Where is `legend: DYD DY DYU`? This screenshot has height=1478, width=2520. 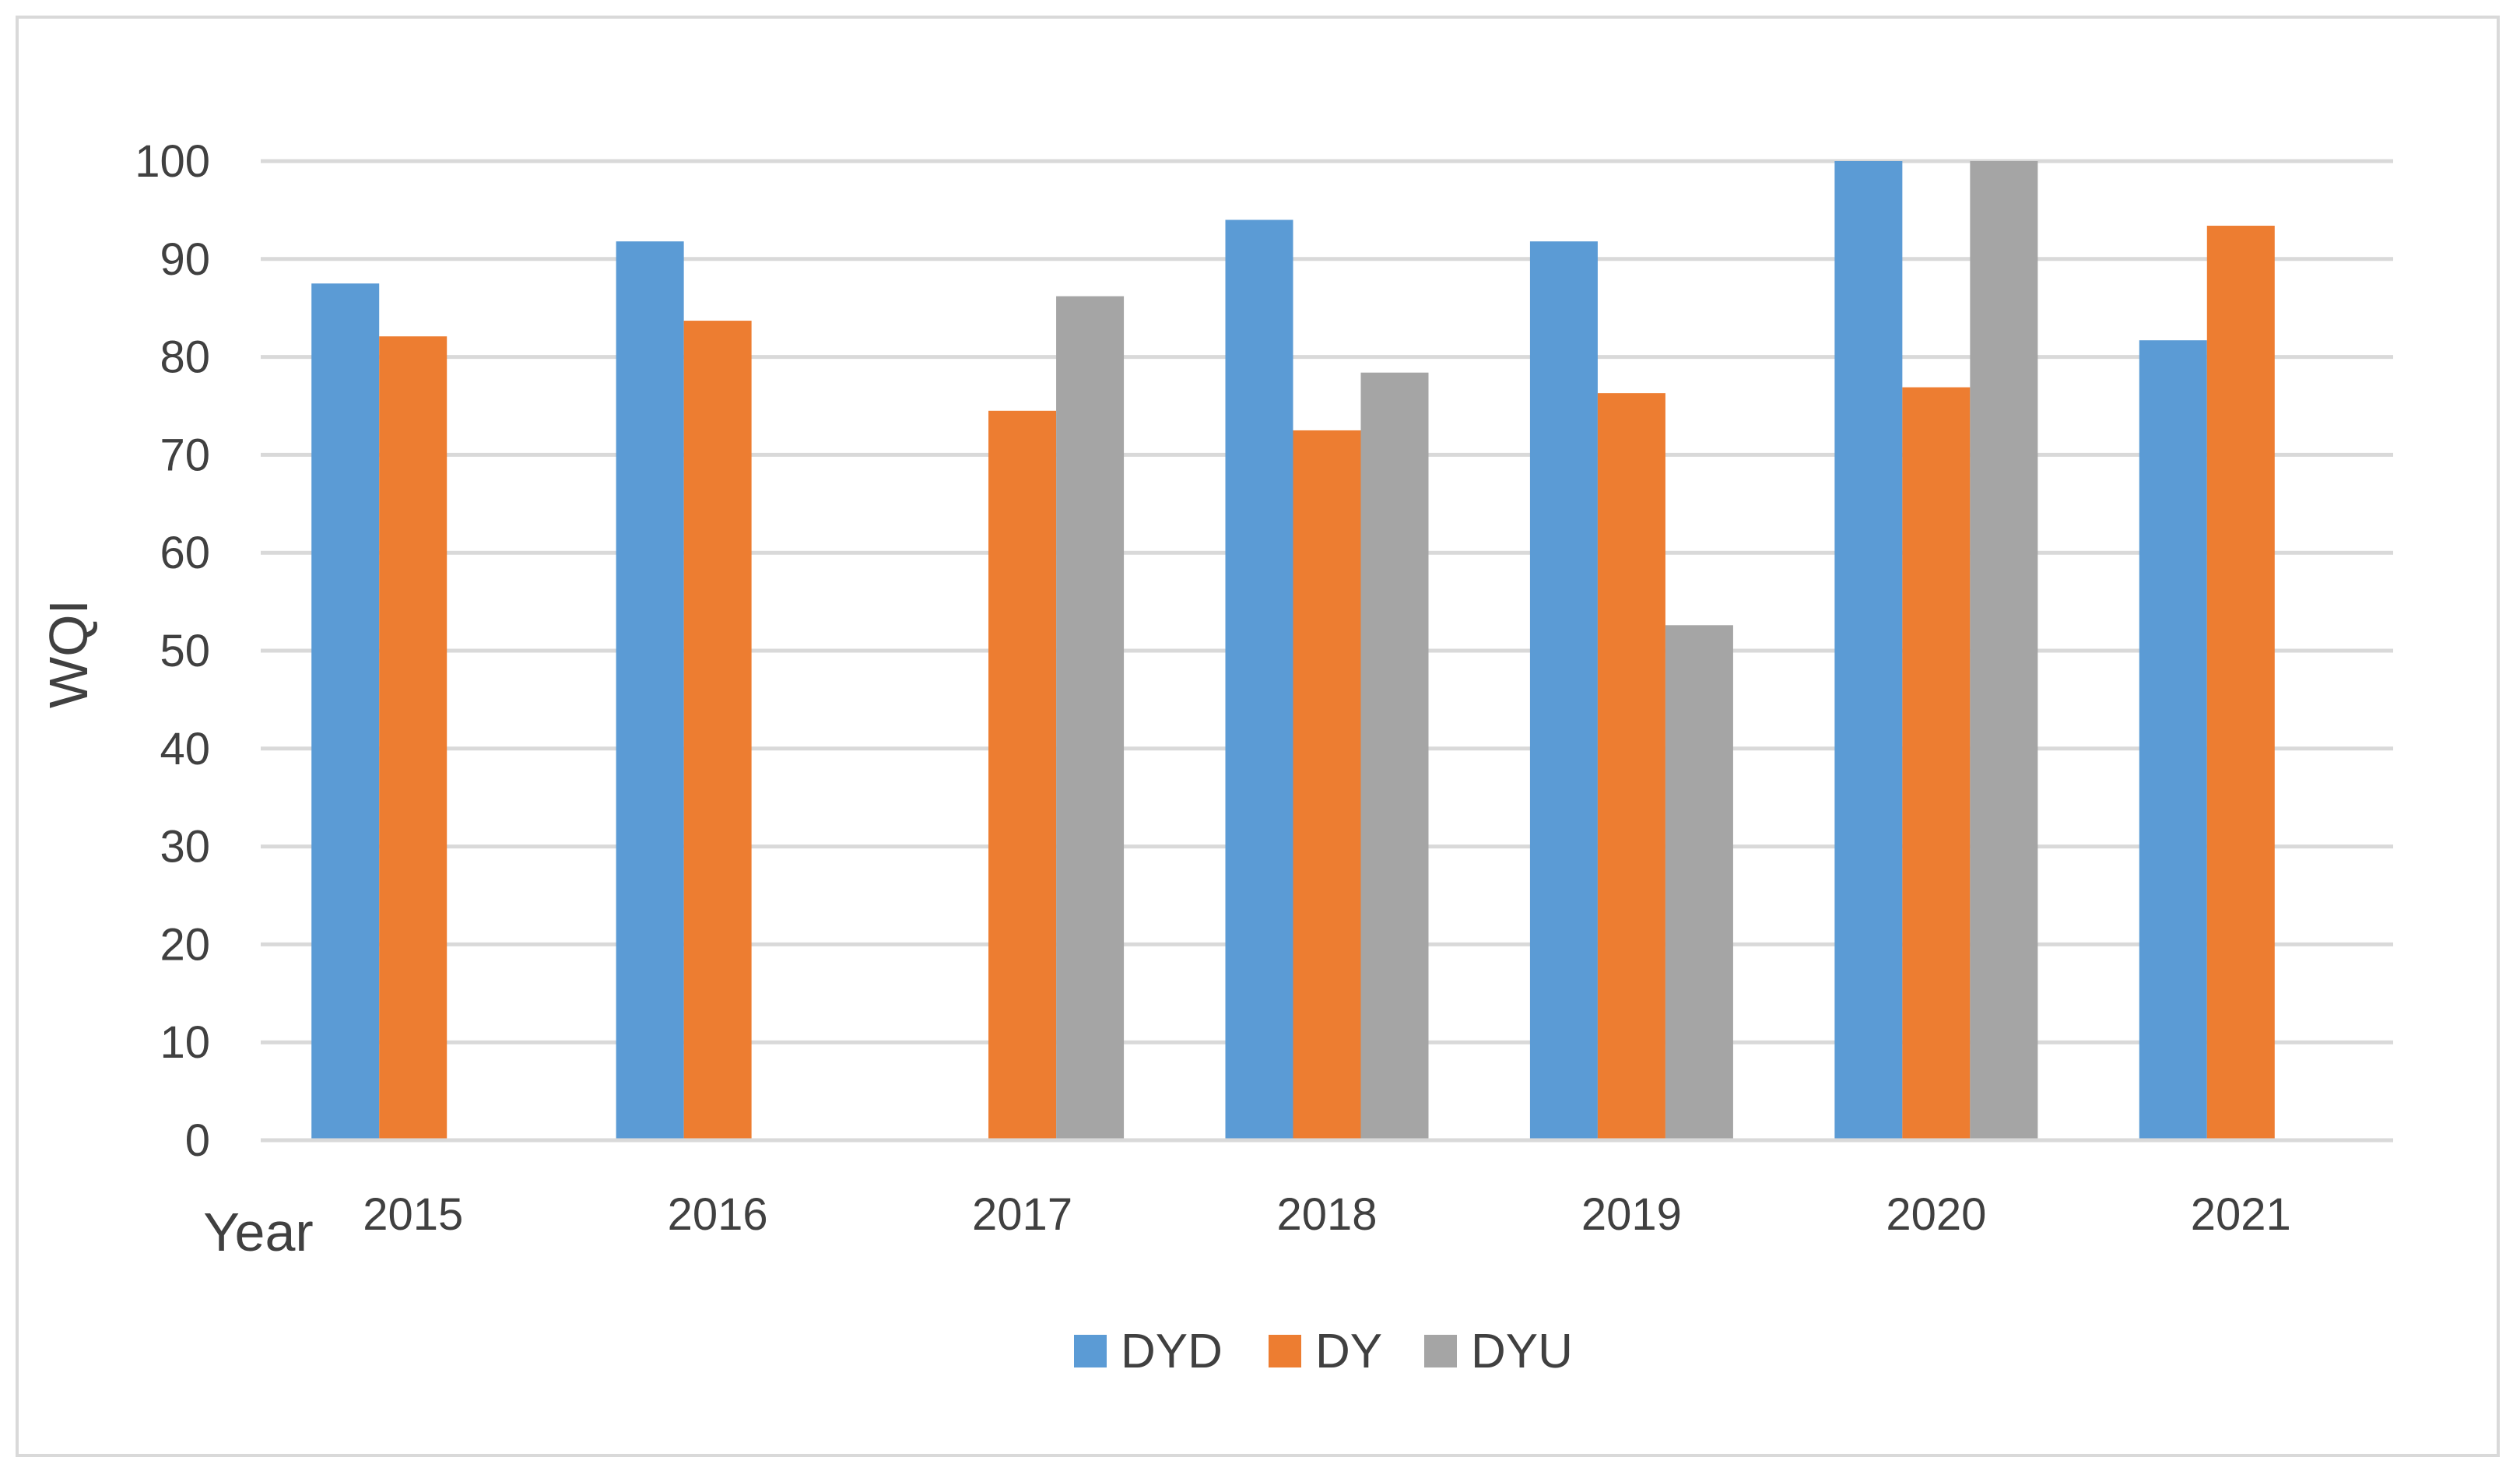
legend: DYD DY DYU is located at coordinates (1323, 1351).